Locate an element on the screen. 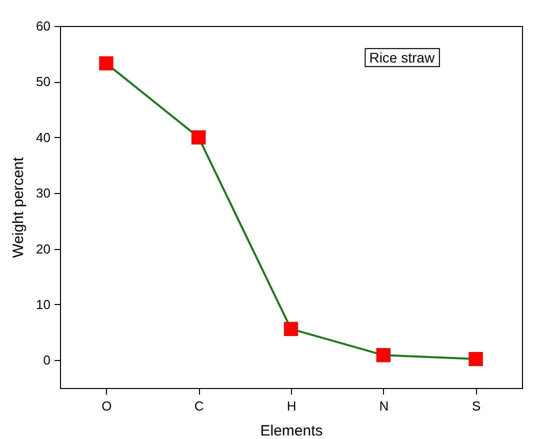 This screenshot has height=439, width=539. x-tick-label: C is located at coordinates (199, 406).